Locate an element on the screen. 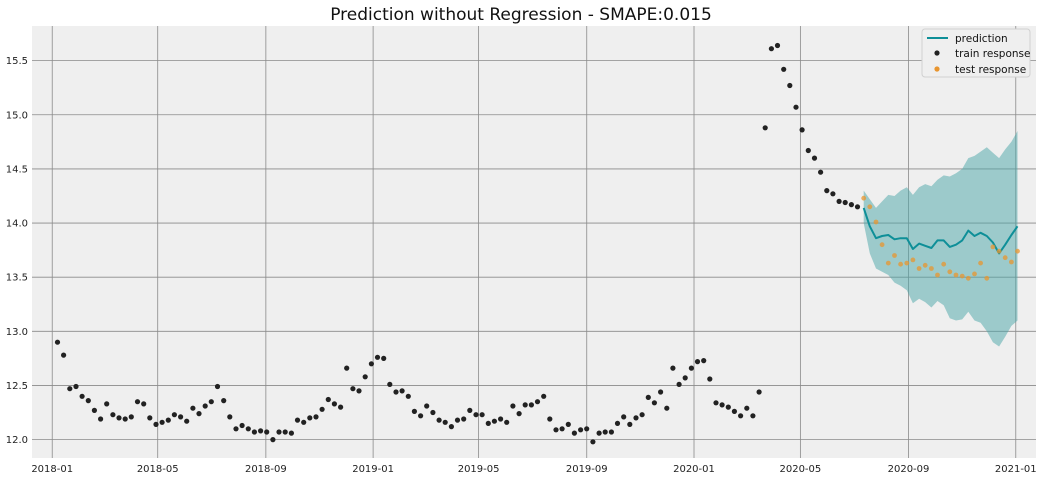  legend-prediction-label: prediction is located at coordinates (981, 39).